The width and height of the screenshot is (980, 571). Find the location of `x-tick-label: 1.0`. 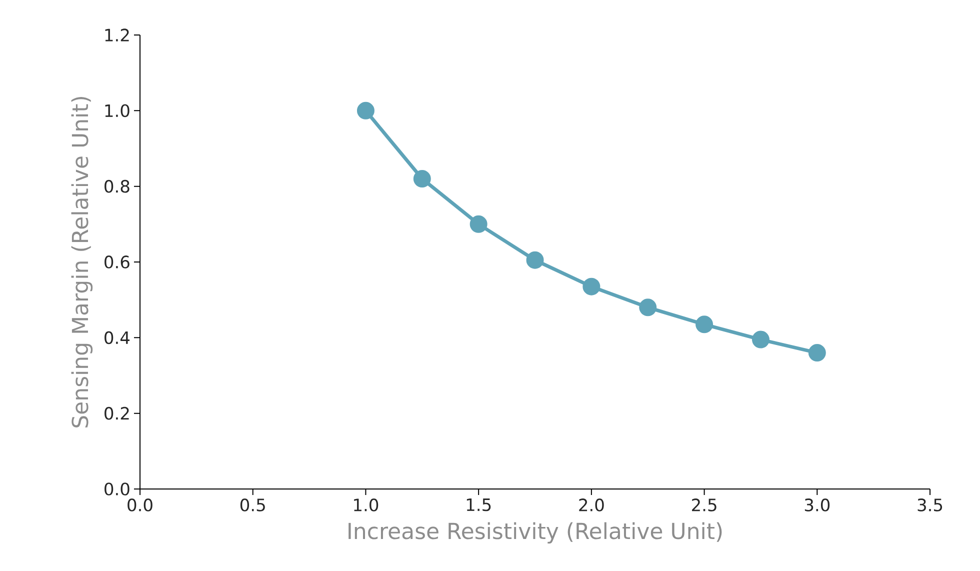

x-tick-label: 1.0 is located at coordinates (366, 505).